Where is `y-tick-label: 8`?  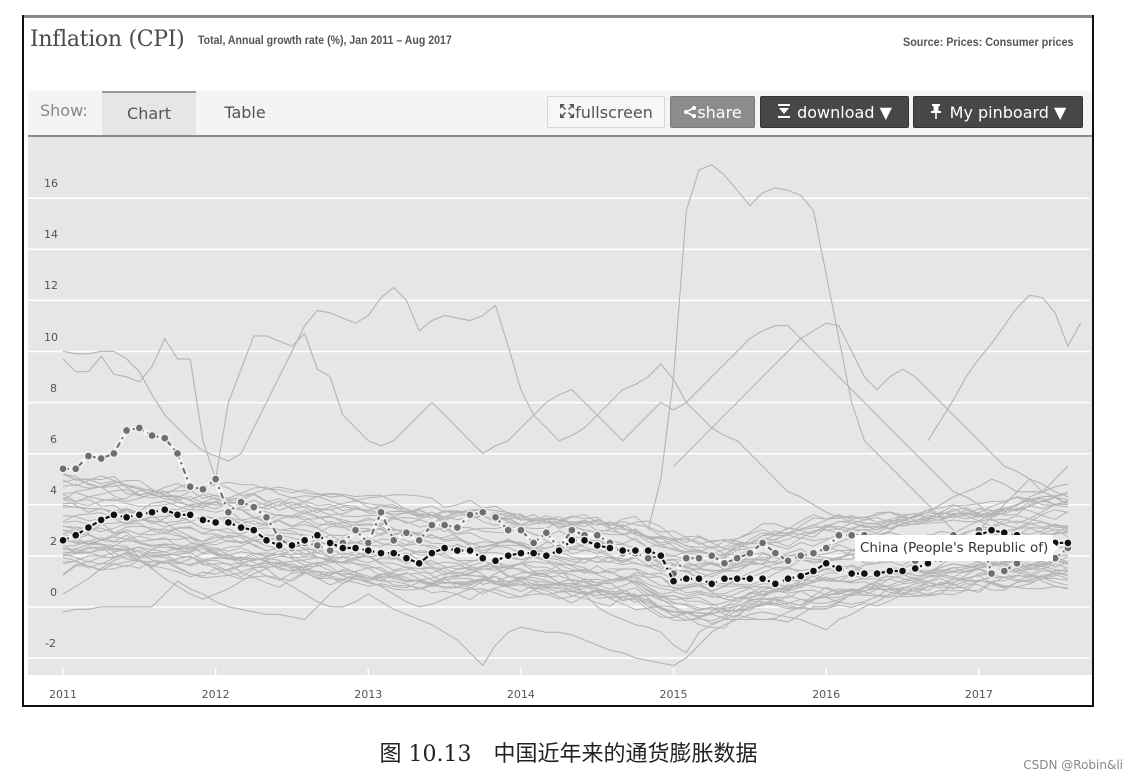 y-tick-label: 8 is located at coordinates (53, 388).